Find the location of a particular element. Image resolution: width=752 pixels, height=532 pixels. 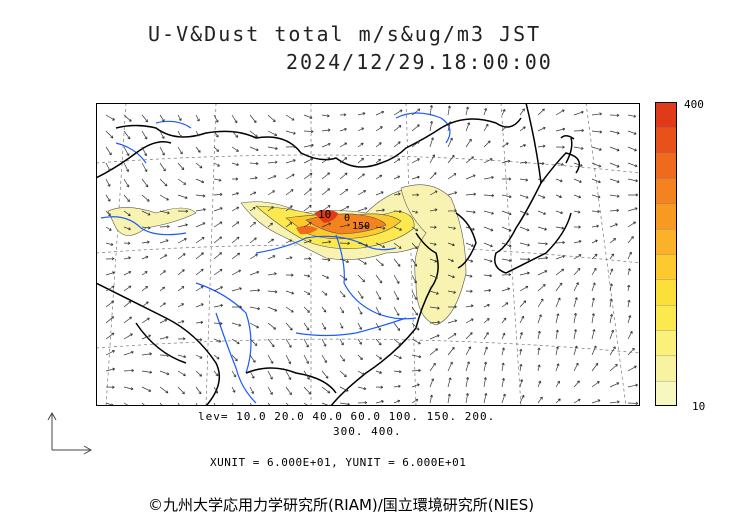

contour-label-0: 0 is located at coordinates (347, 218).